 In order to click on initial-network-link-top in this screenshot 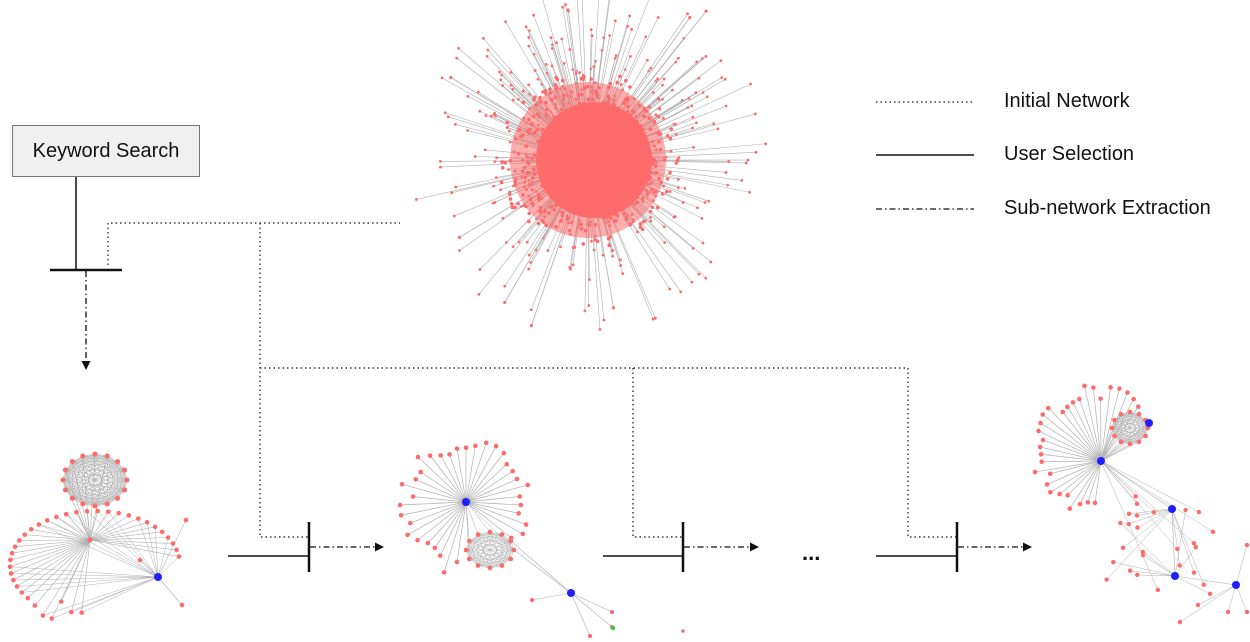, I will do `click(253, 243)`.